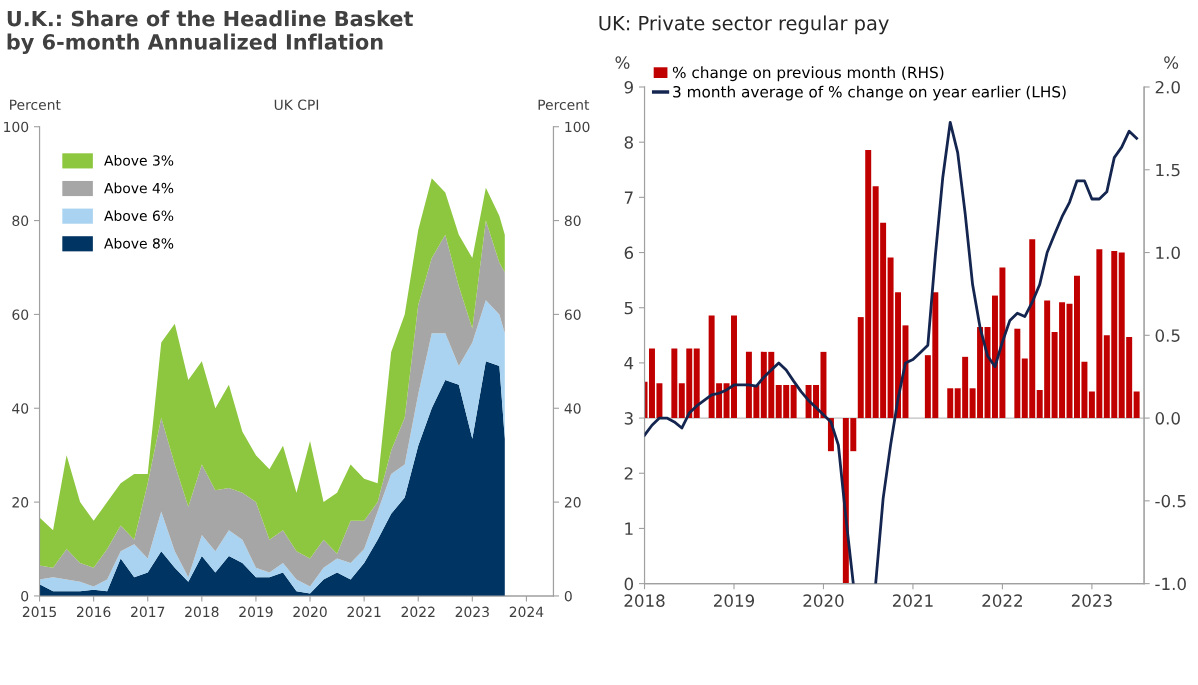 The image size is (1198, 685). I want to click on chart-title: U.K.: Share of the Headline Basket by 6-month Annualized Inflation, so click(210, 32).